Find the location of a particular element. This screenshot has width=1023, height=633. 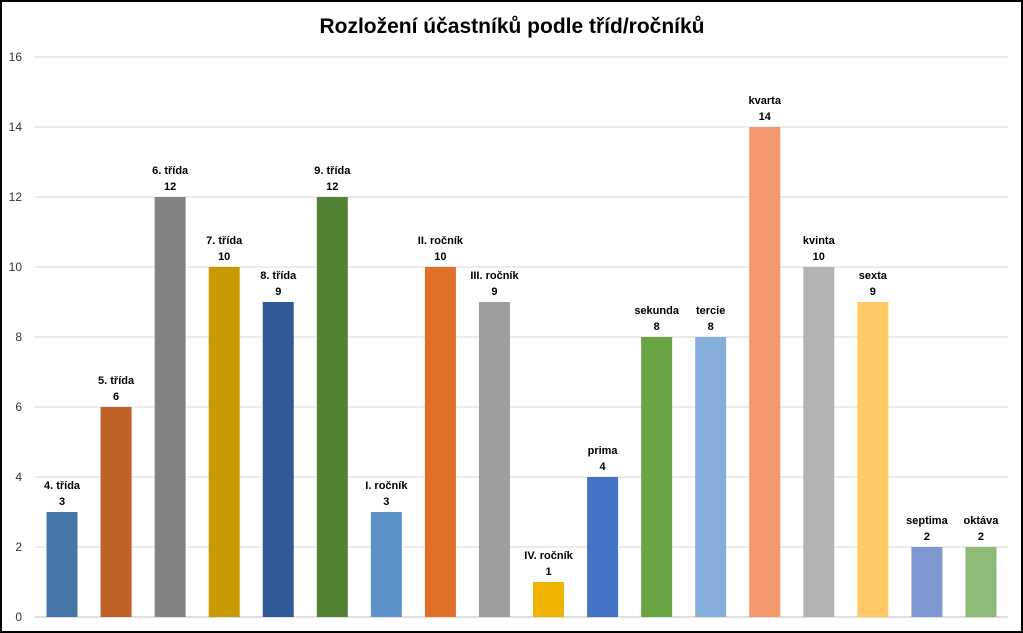

data-label-category: 7. třída is located at coordinates (224, 241).